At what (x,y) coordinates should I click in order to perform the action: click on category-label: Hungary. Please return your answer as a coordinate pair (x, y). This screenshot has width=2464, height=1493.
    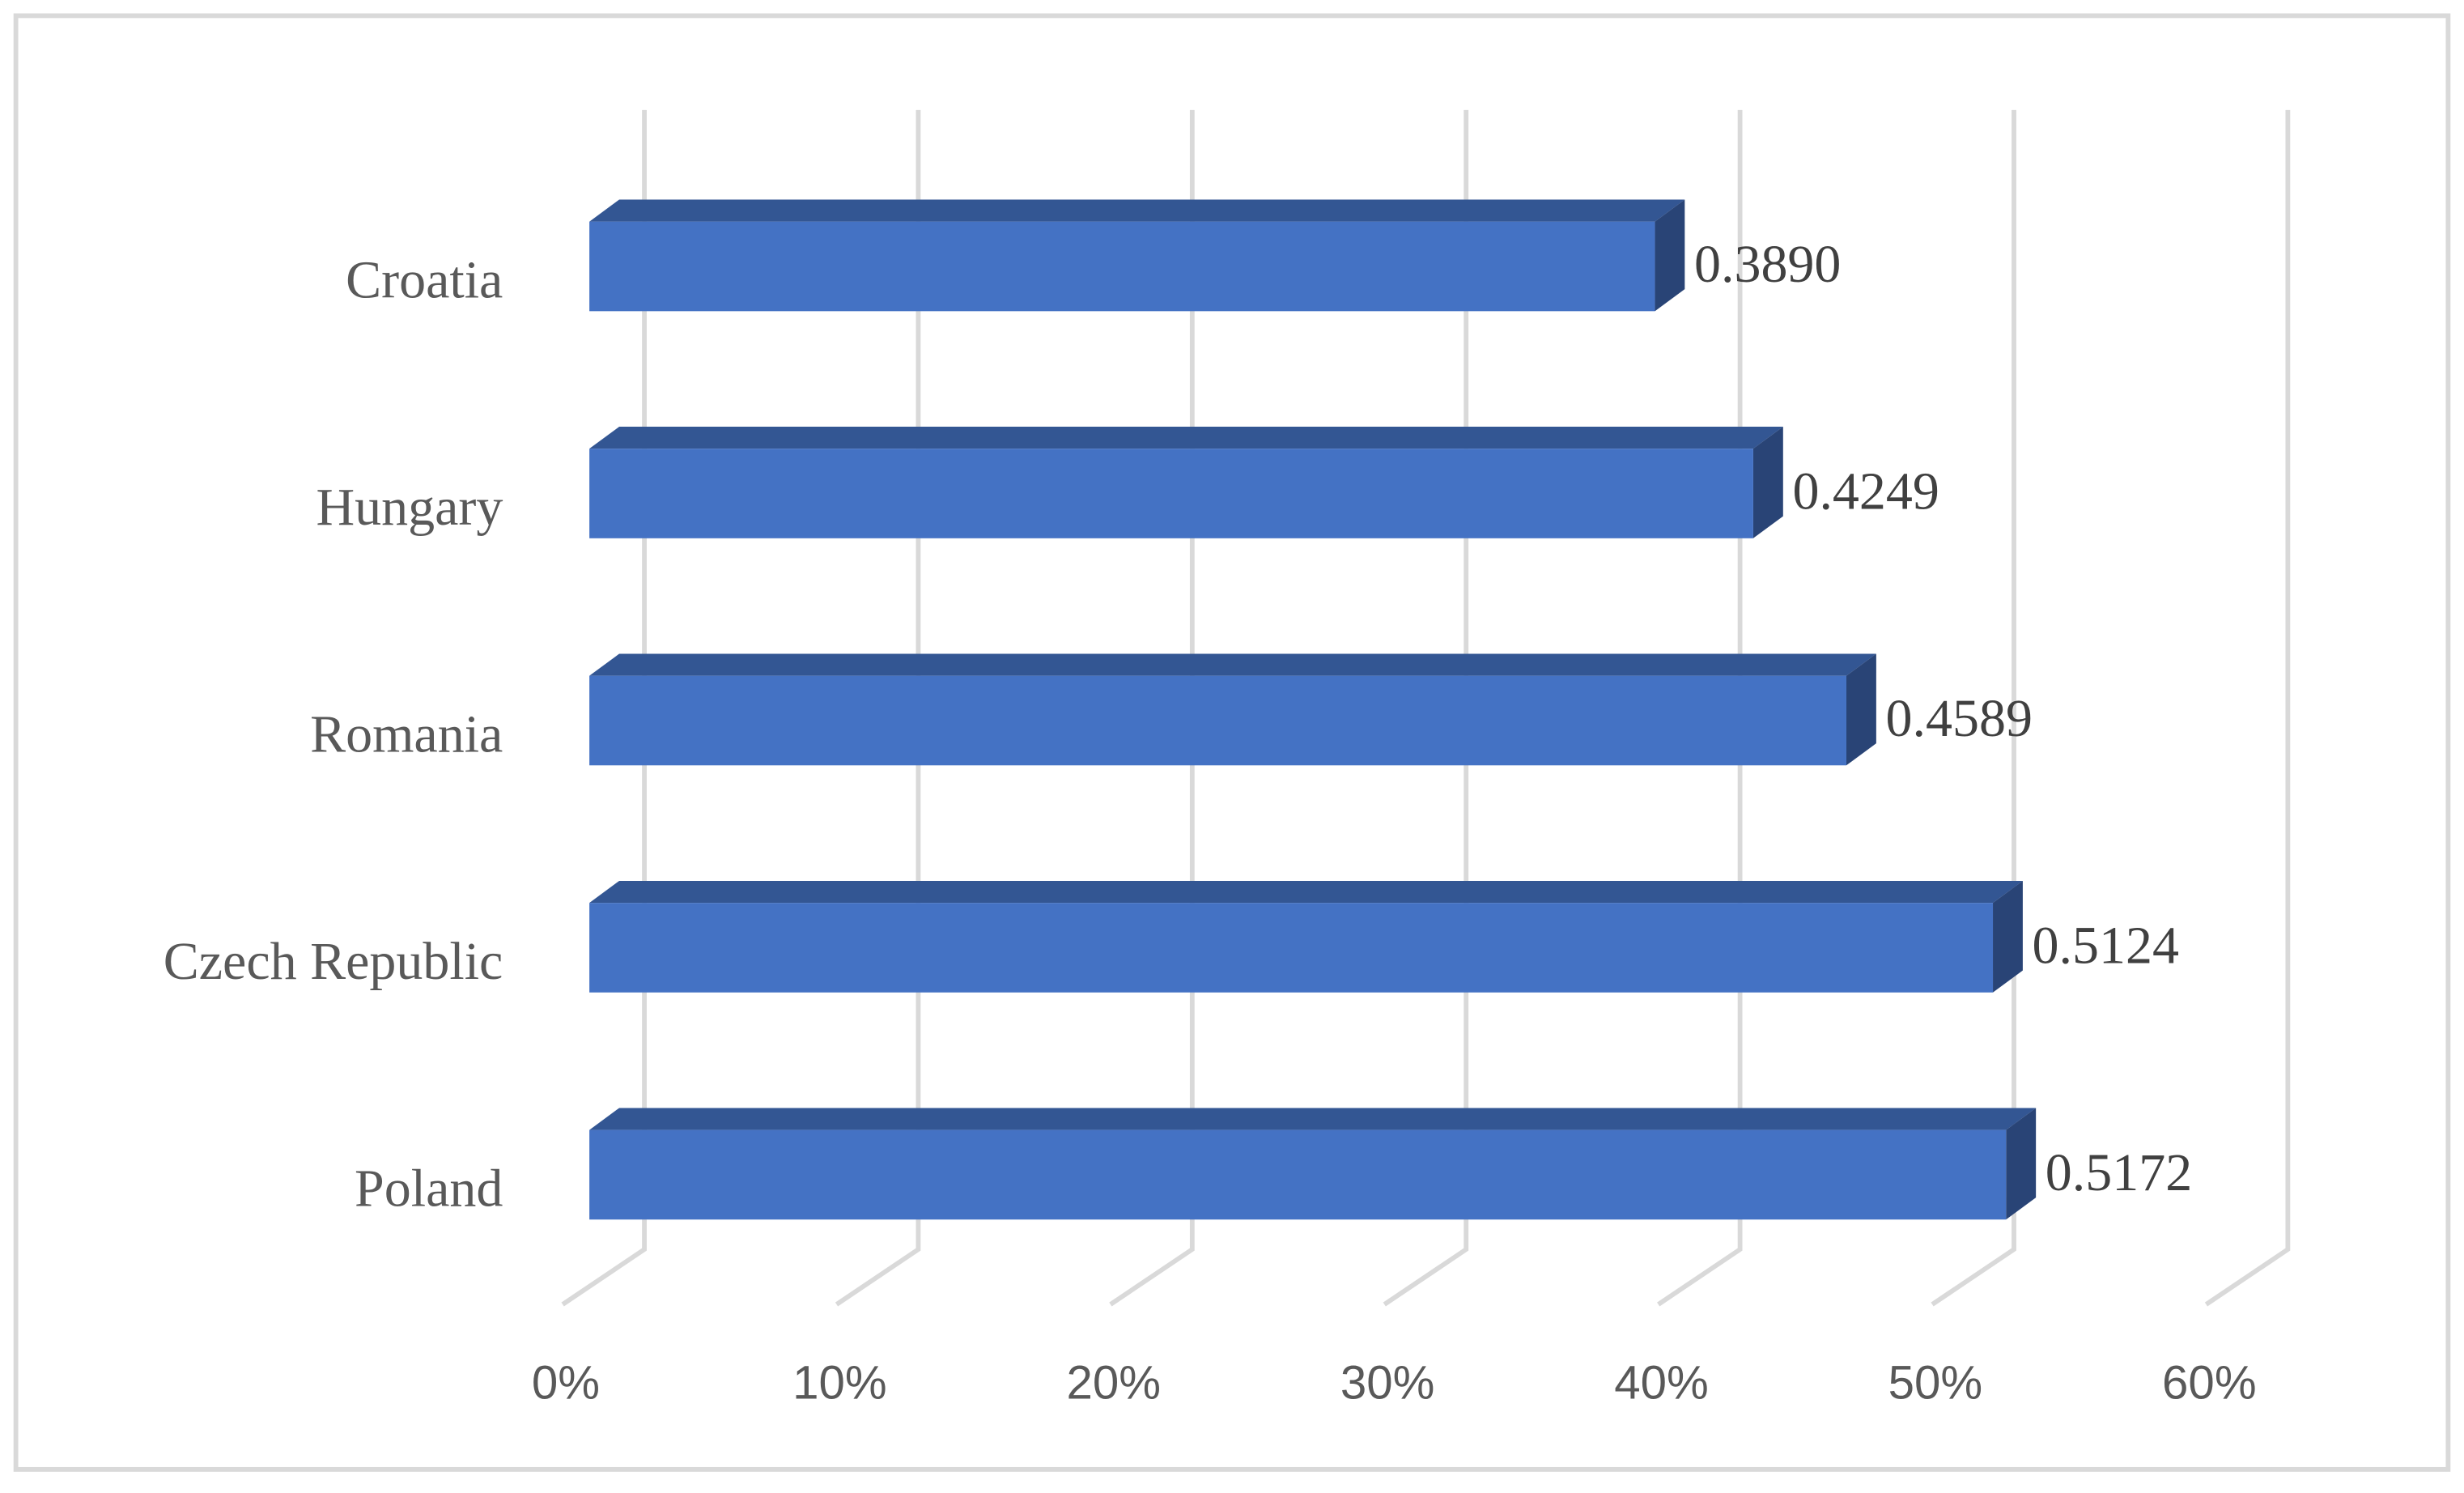
    Looking at the image, I should click on (410, 508).